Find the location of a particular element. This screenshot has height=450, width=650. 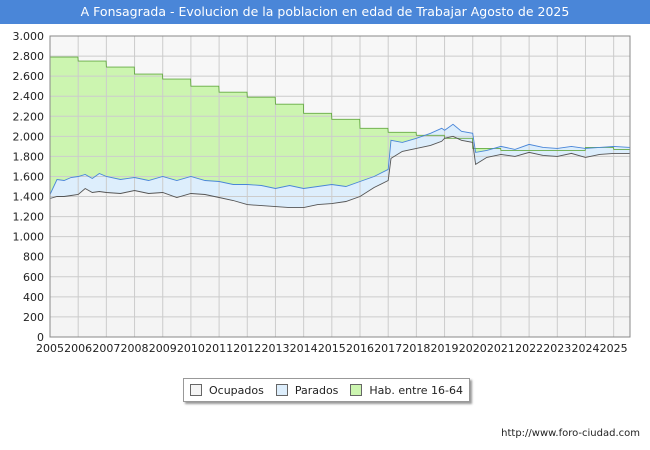

chart-legend: Ocupados Parados Hab. entre 16-64 is located at coordinates (326, 390).